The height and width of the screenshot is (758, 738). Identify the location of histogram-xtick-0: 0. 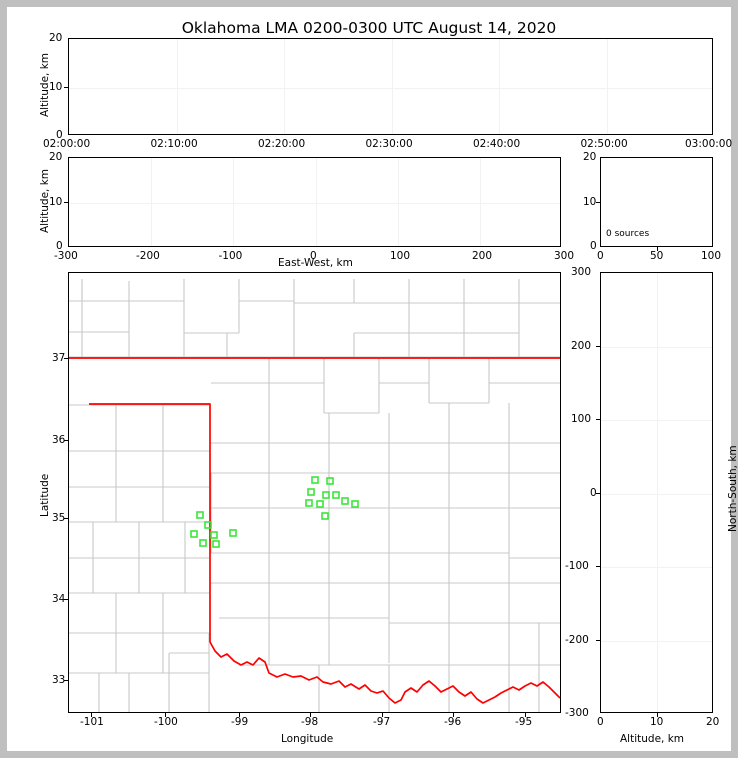
(600, 256).